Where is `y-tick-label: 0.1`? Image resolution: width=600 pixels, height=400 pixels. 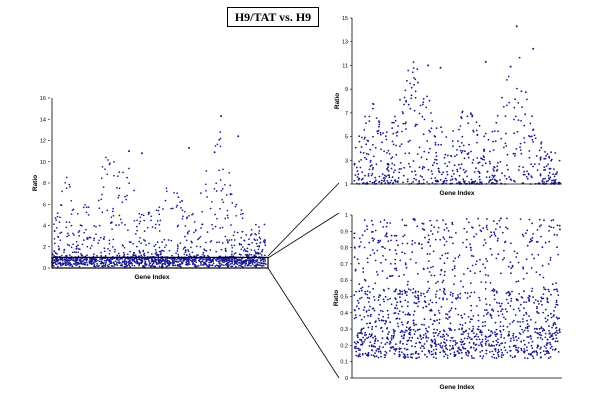 y-tick-label: 0.1 is located at coordinates (344, 363).